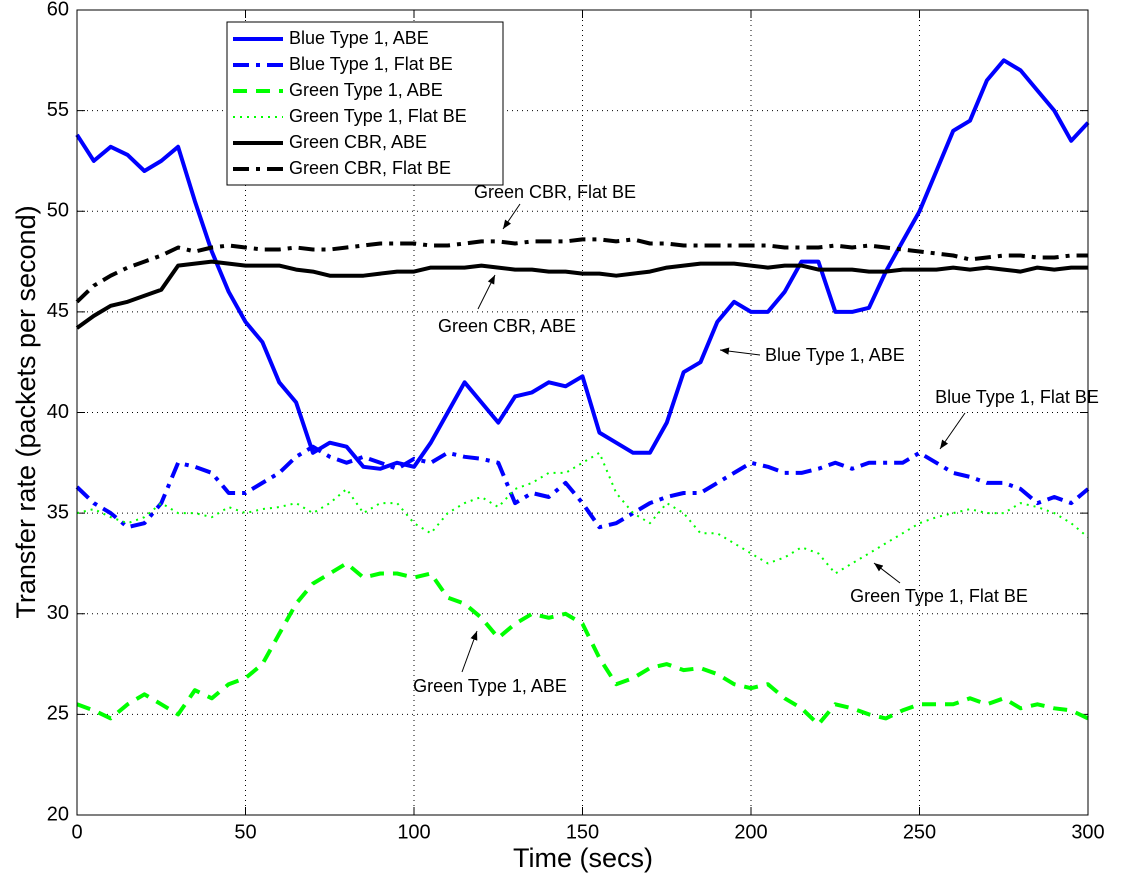 The width and height of the screenshot is (1141, 878). I want to click on x-tick-label: 50, so click(245, 832).